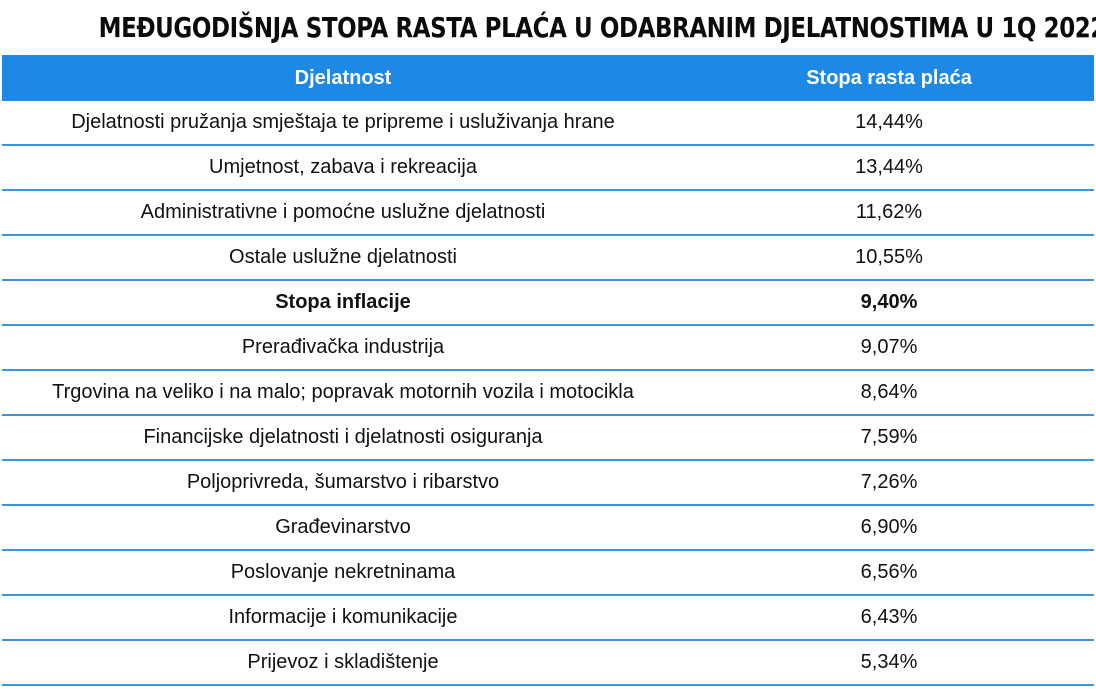  What do you see at coordinates (343, 302) in the screenshot?
I see `row-label: Stopa inflacije` at bounding box center [343, 302].